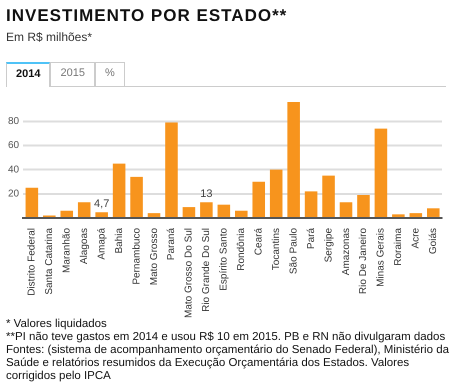  What do you see at coordinates (172, 244) in the screenshot?
I see `x-tick-label: Paraná` at bounding box center [172, 244].